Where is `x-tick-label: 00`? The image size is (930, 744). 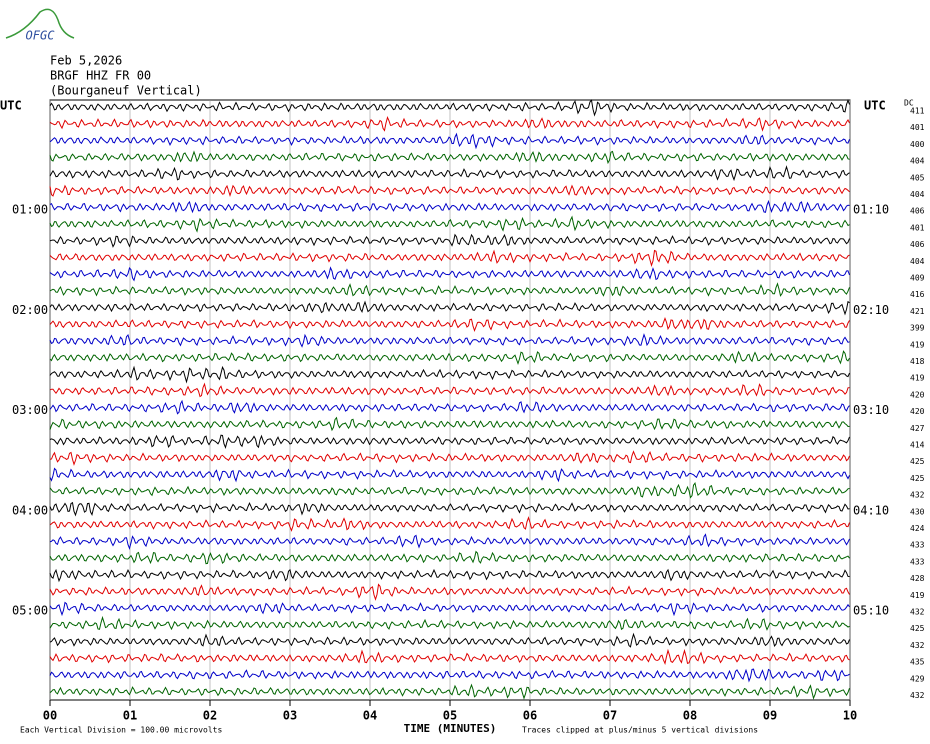
x-tick-label: 00 is located at coordinates (50, 716).